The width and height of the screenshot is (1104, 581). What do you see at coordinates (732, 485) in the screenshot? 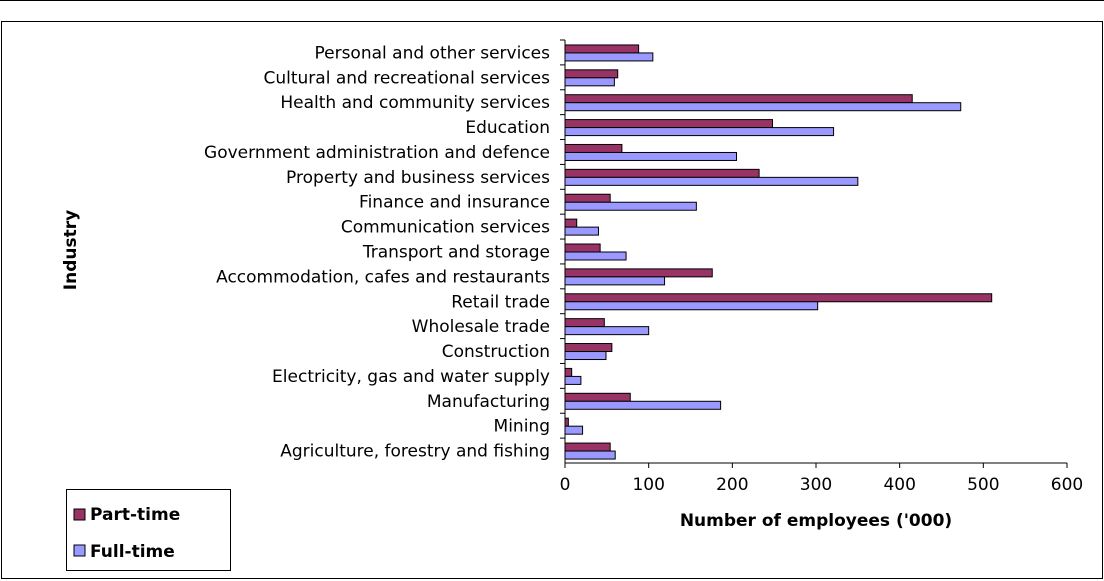
I see `x-tick-label-200: 200` at bounding box center [732, 485].